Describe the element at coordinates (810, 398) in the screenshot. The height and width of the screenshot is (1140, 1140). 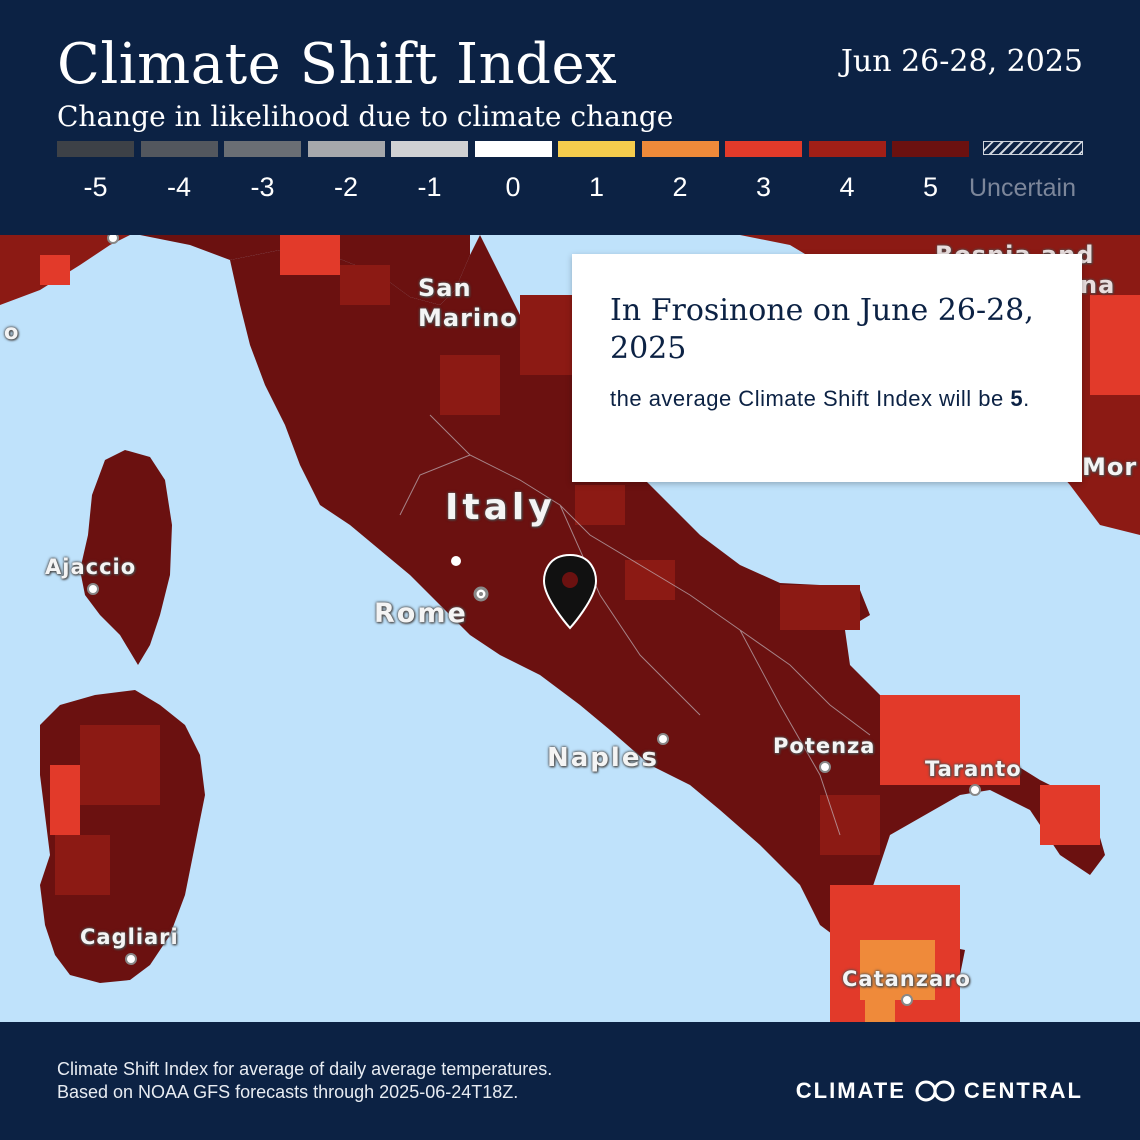
I see `info-text-prefix: the average Climate Shift Index will be` at that location.